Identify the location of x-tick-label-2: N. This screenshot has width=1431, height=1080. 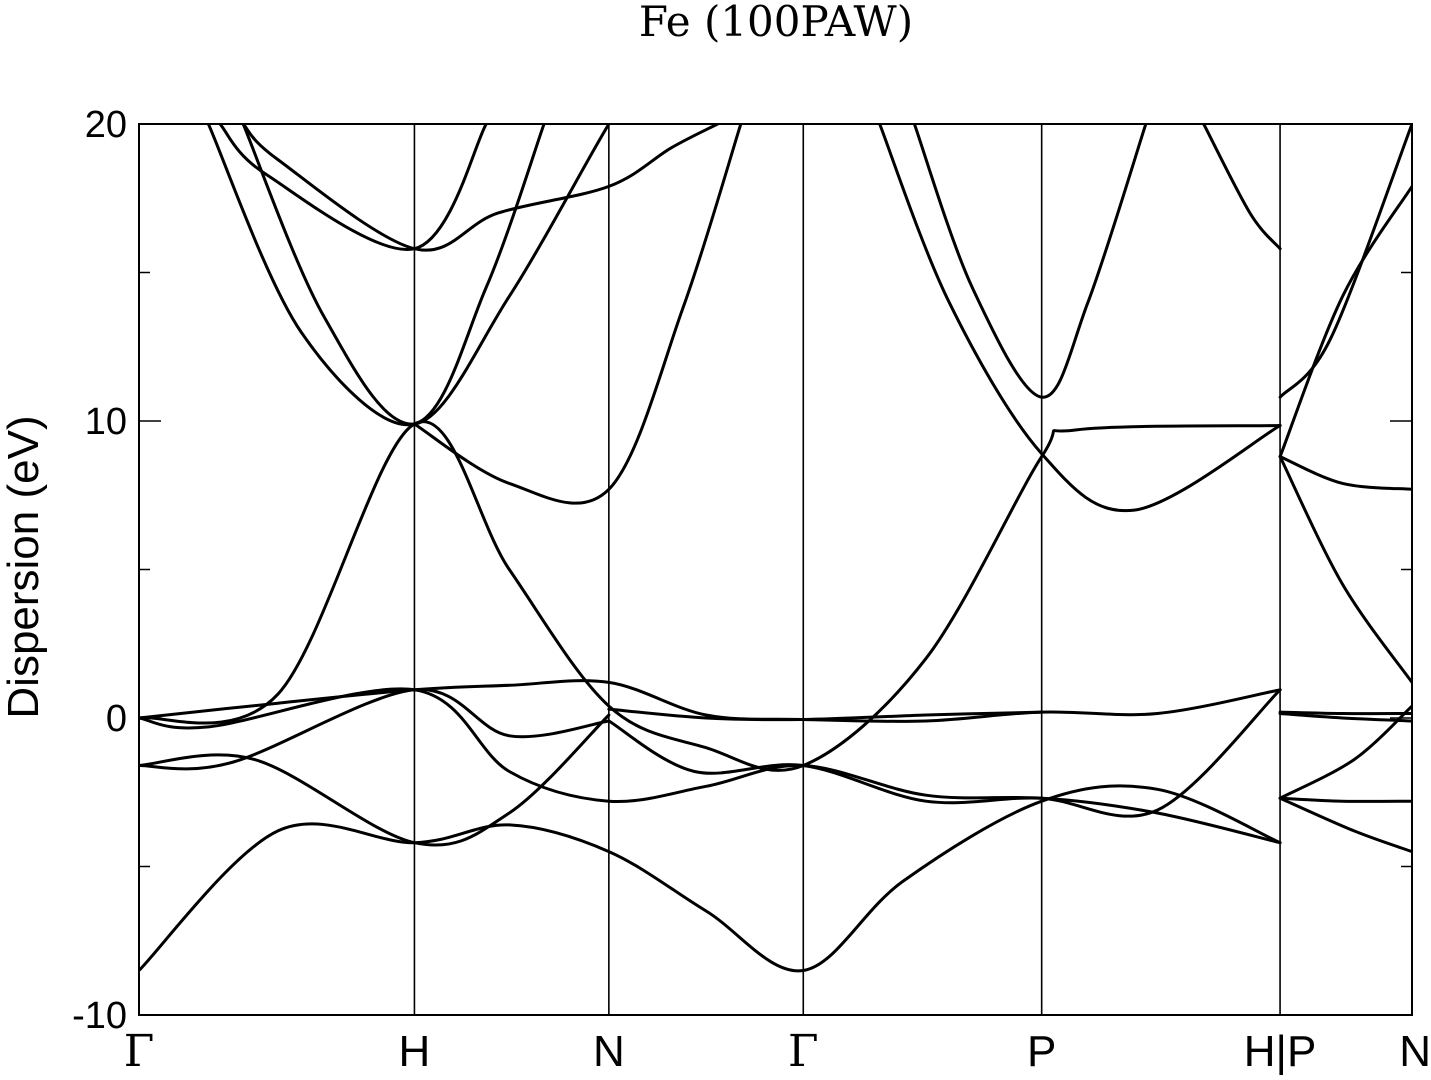
(609, 1051).